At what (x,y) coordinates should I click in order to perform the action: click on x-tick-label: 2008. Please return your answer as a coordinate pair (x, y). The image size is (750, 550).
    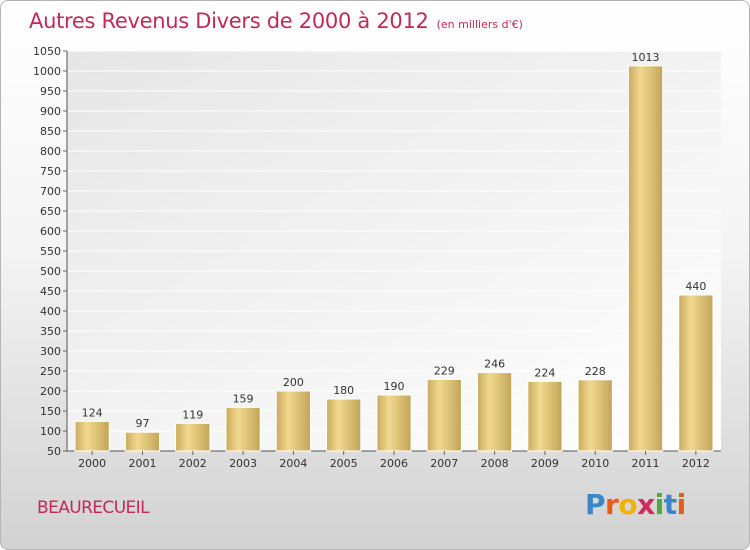
    Looking at the image, I should click on (495, 463).